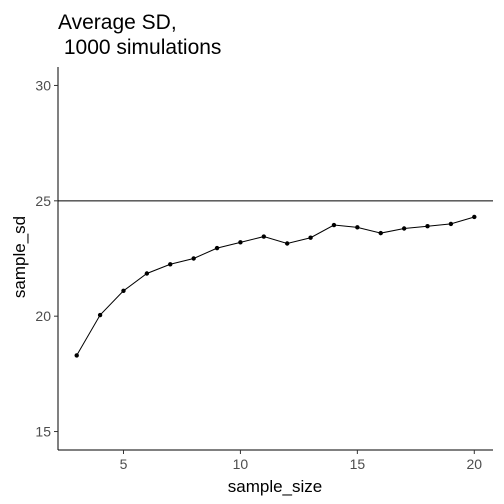 The image size is (504, 504). I want to click on y-tick-label: 25, so click(43, 201).